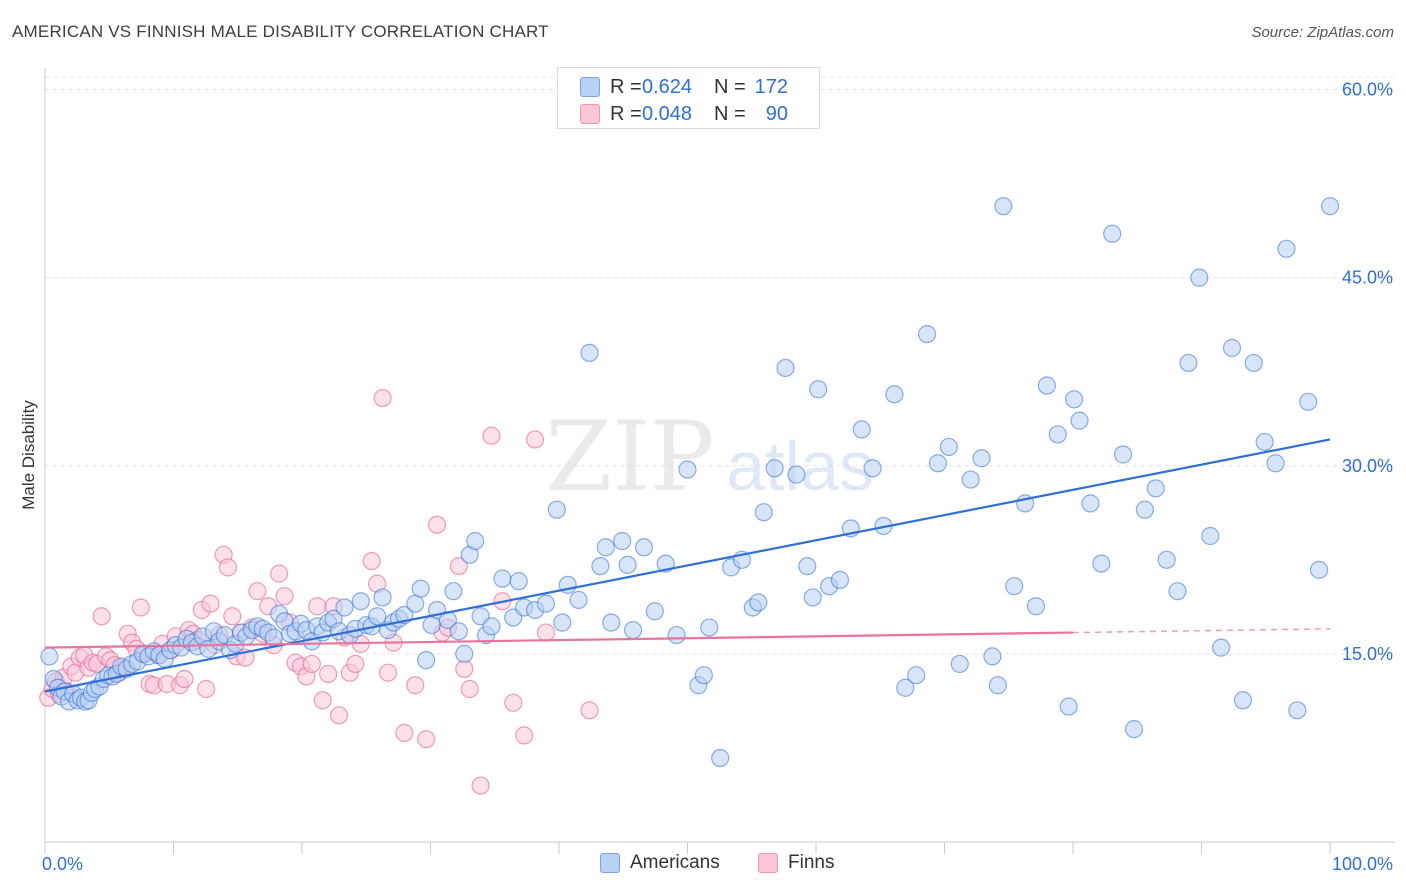 Image resolution: width=1406 pixels, height=892 pixels. I want to click on legend-n-value: 90, so click(776, 113).